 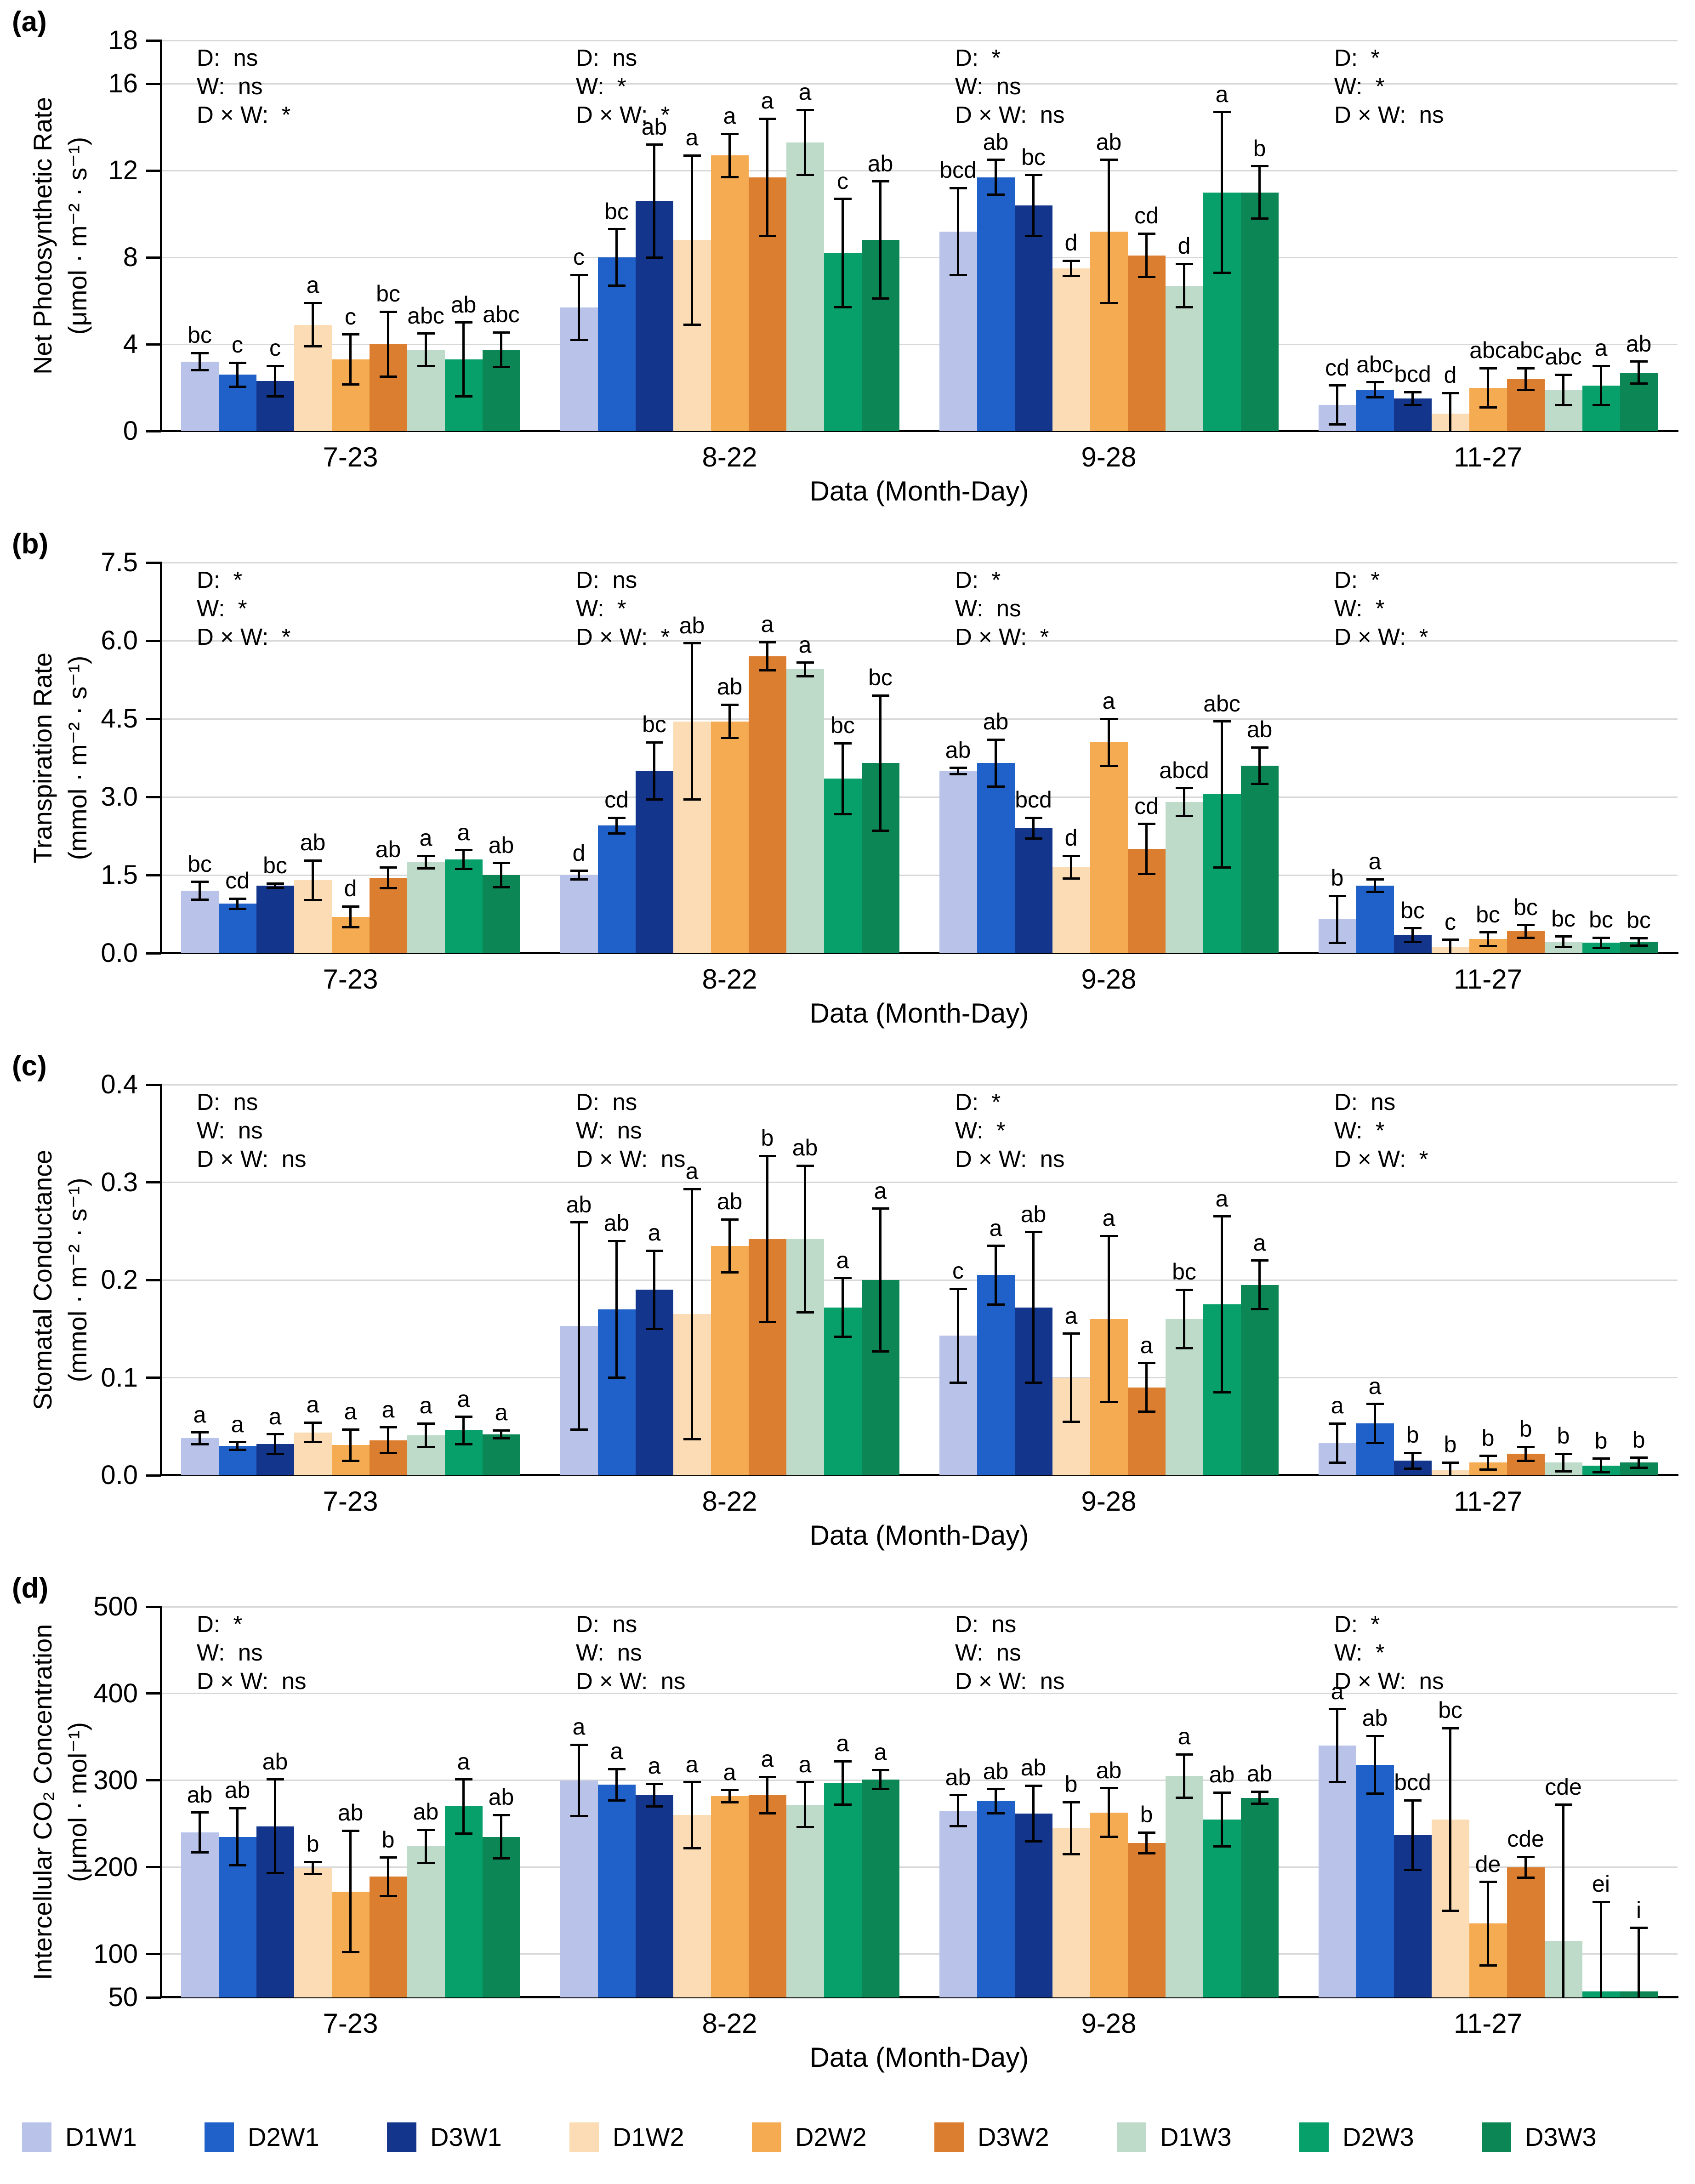 I want to click on significance-label: de, so click(x=1488, y=1864).